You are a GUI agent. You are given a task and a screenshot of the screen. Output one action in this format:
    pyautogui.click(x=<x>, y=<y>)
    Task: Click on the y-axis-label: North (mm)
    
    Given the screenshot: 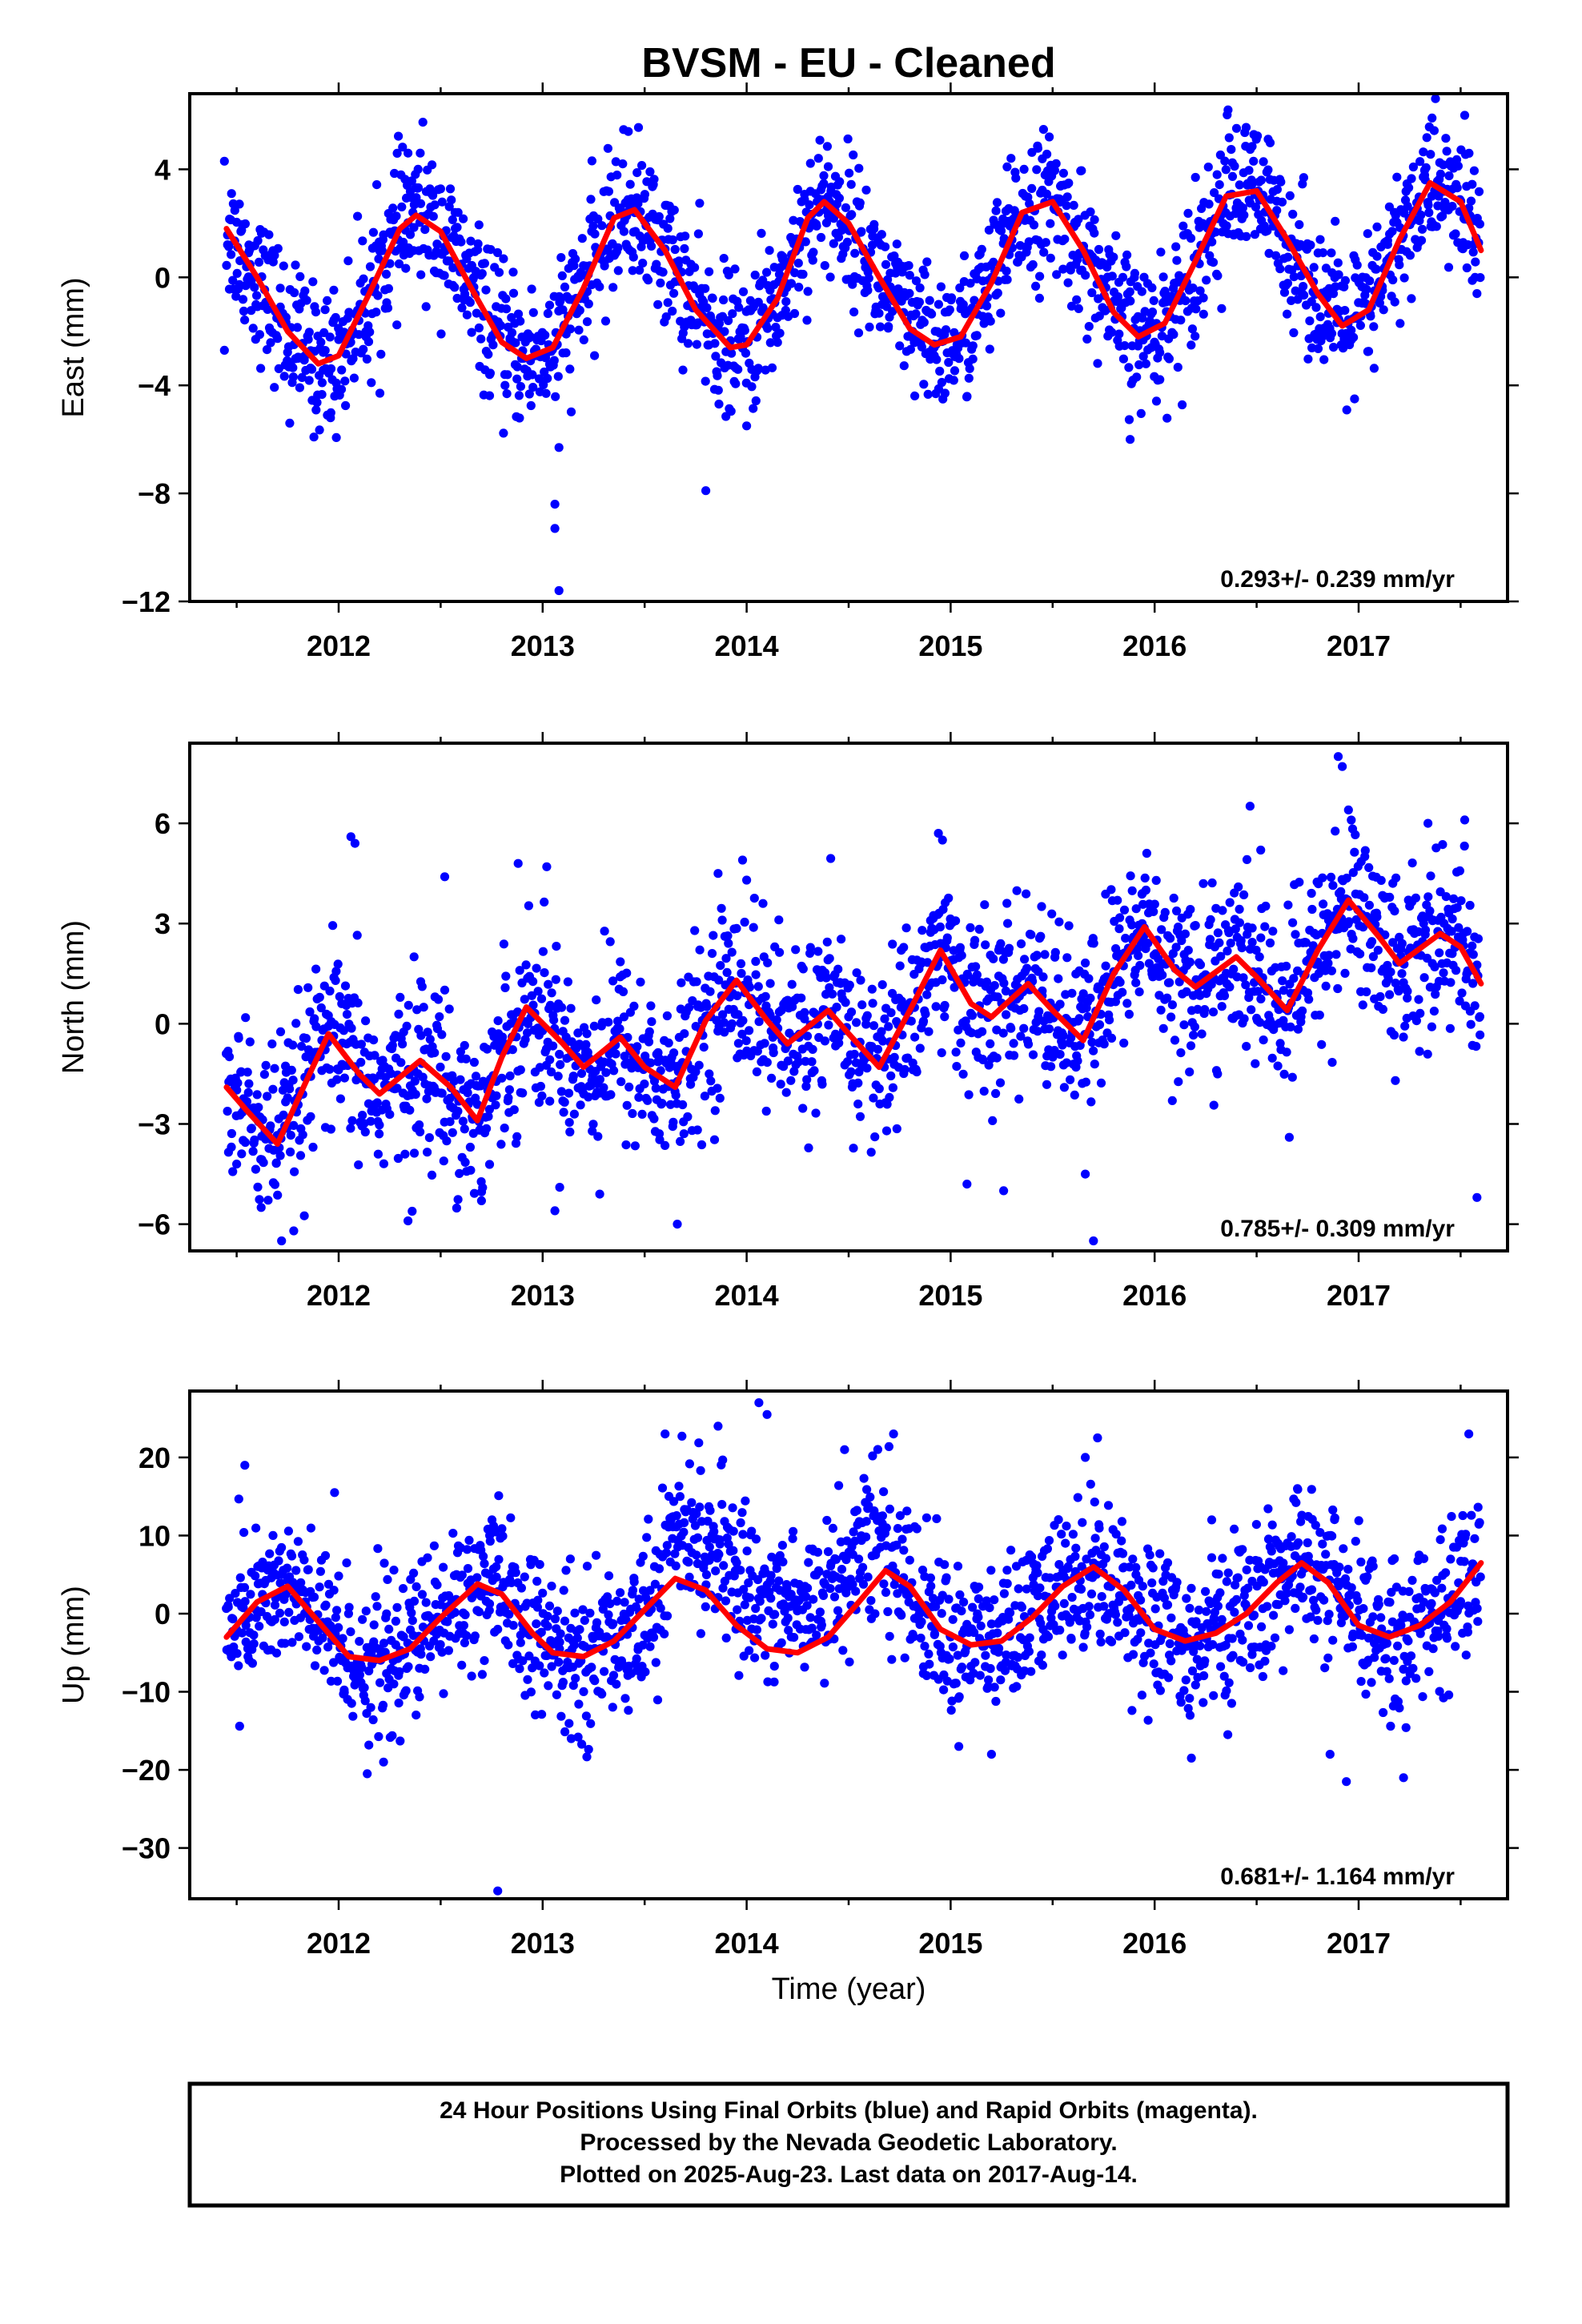 What is the action you would take?
    pyautogui.click(x=74, y=997)
    